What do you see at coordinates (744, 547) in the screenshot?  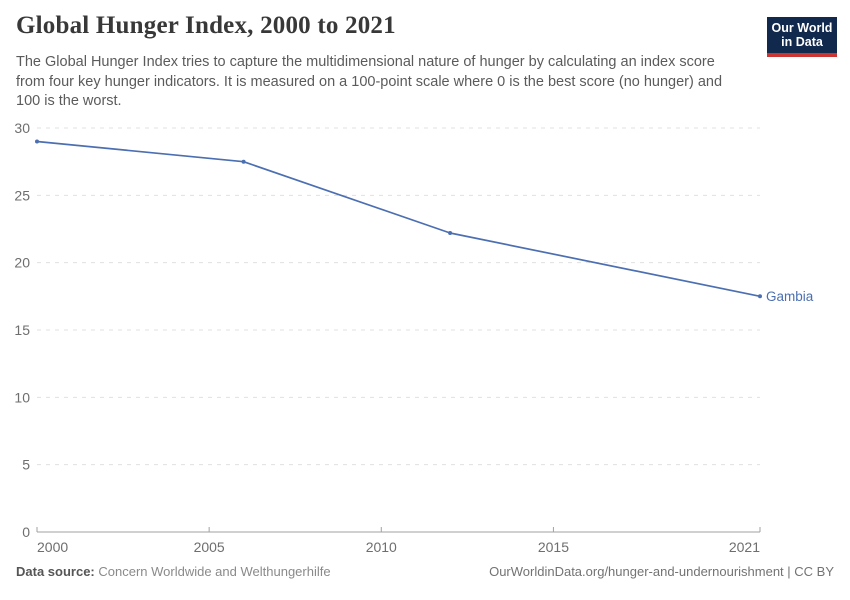 I see `x-axis-tick-label: 2021` at bounding box center [744, 547].